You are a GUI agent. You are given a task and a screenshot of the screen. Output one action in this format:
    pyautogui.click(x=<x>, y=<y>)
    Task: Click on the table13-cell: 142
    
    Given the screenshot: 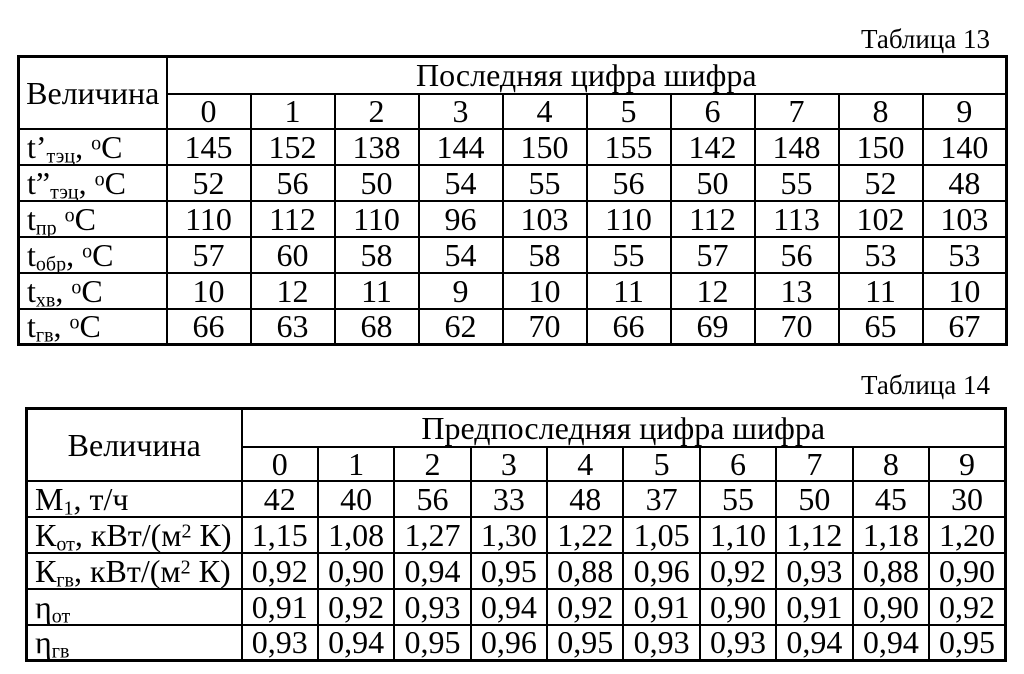 What is the action you would take?
    pyautogui.click(x=712, y=146)
    